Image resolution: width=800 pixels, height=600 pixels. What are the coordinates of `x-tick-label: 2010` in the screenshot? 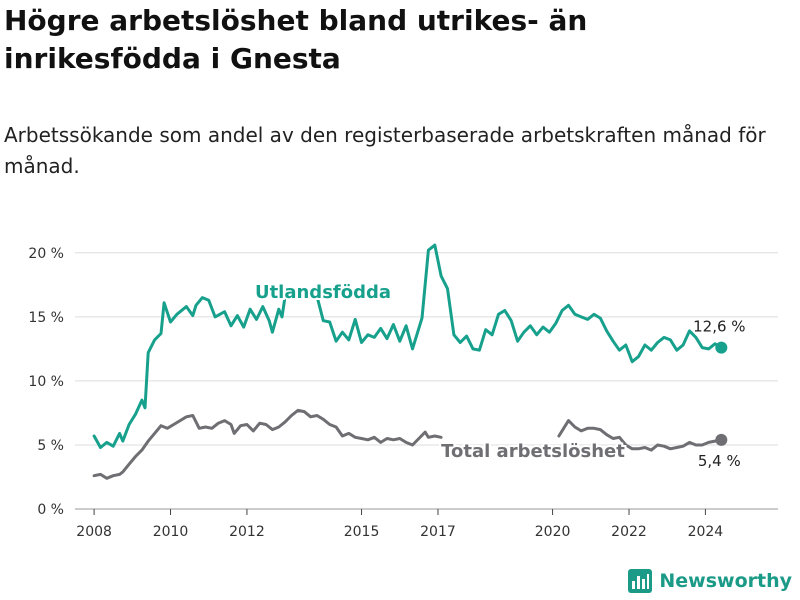 It's located at (171, 532).